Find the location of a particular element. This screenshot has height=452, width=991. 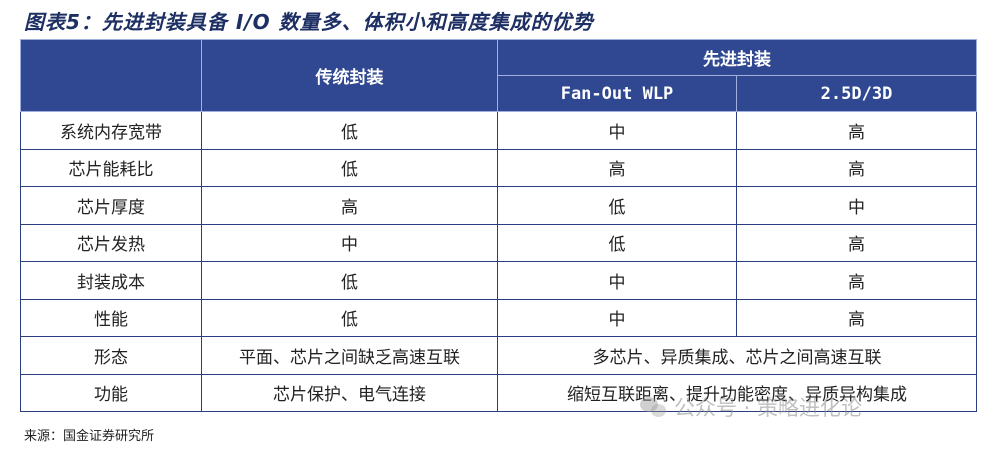

row-label: 芯片发热 is located at coordinates (111, 242).